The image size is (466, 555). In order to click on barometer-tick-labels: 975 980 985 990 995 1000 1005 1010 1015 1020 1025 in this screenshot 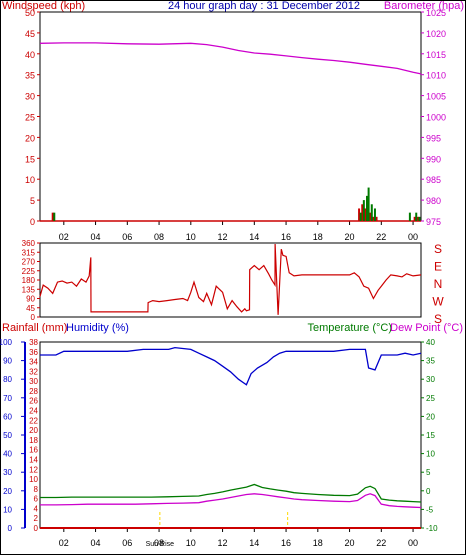, I will do `click(433, 117)`.